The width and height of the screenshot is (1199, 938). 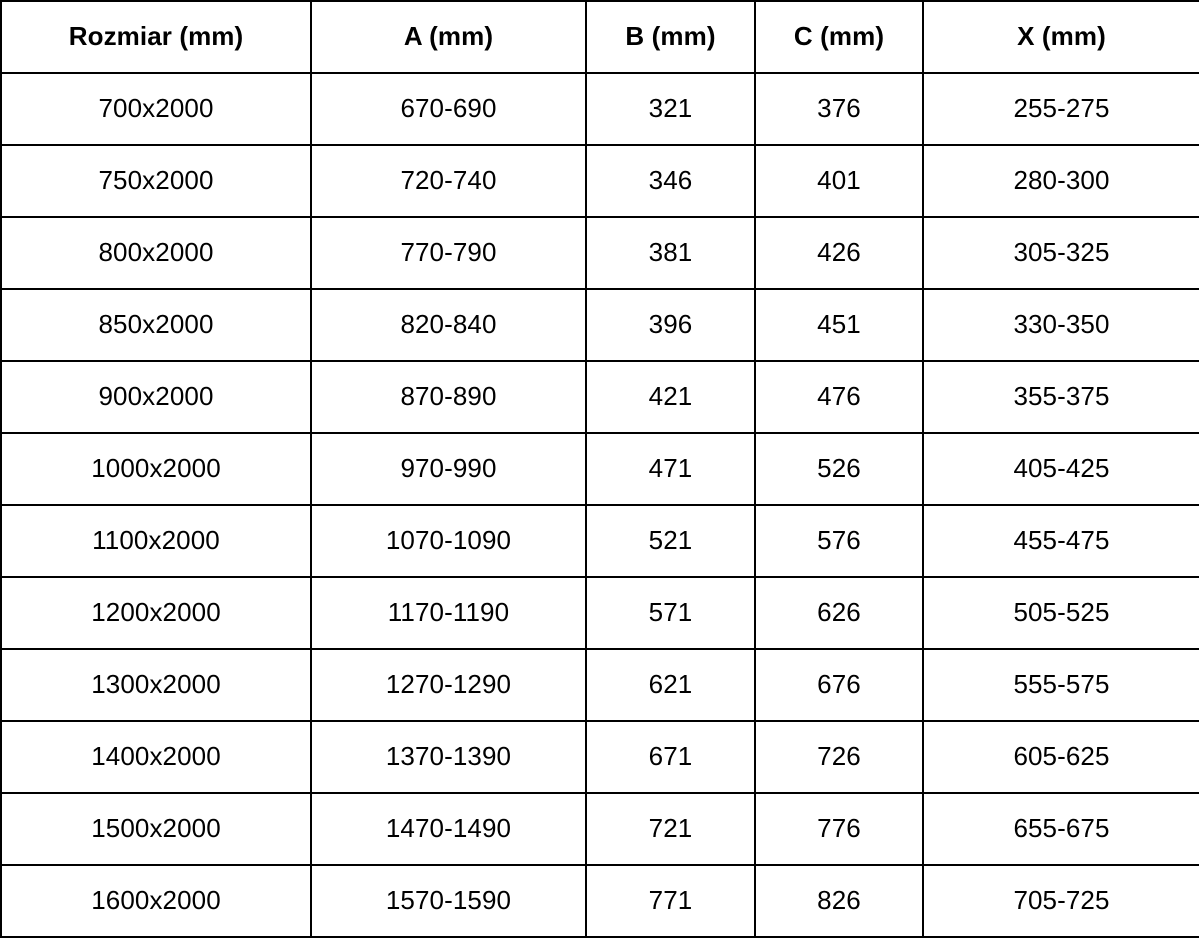 What do you see at coordinates (156, 829) in the screenshot?
I see `cell-rozmiar: 1500x2000` at bounding box center [156, 829].